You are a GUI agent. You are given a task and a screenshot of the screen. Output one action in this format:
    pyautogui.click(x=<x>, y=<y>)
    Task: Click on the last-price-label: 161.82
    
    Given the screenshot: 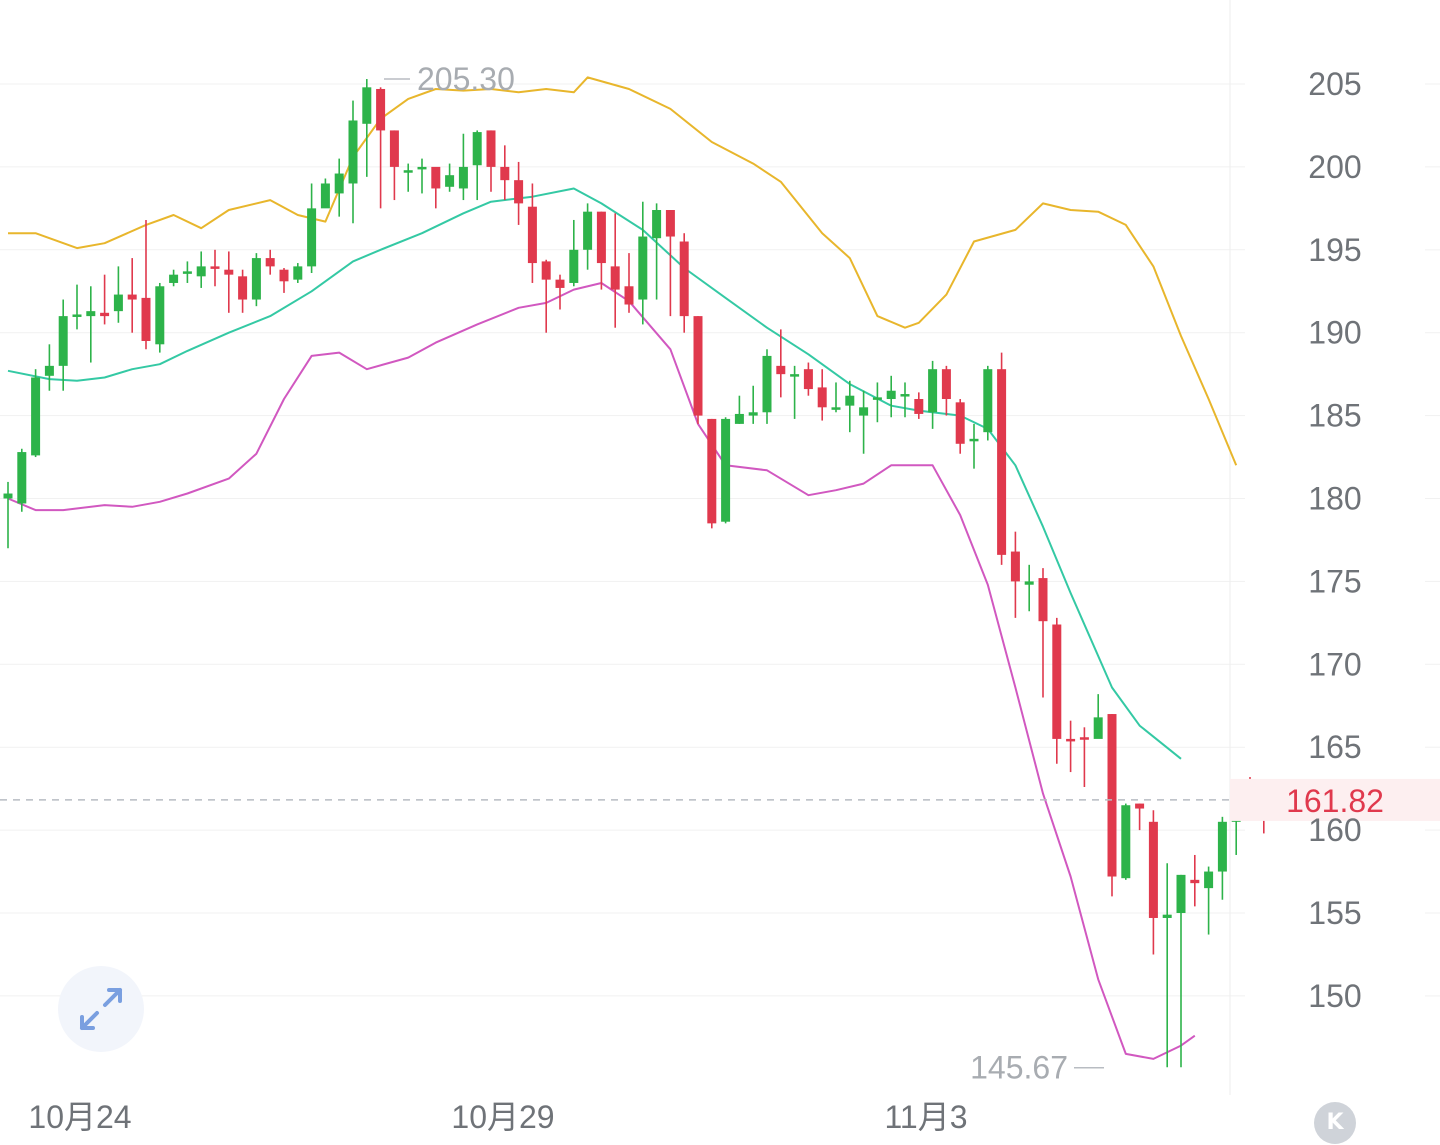 What is the action you would take?
    pyautogui.click(x=1335, y=801)
    